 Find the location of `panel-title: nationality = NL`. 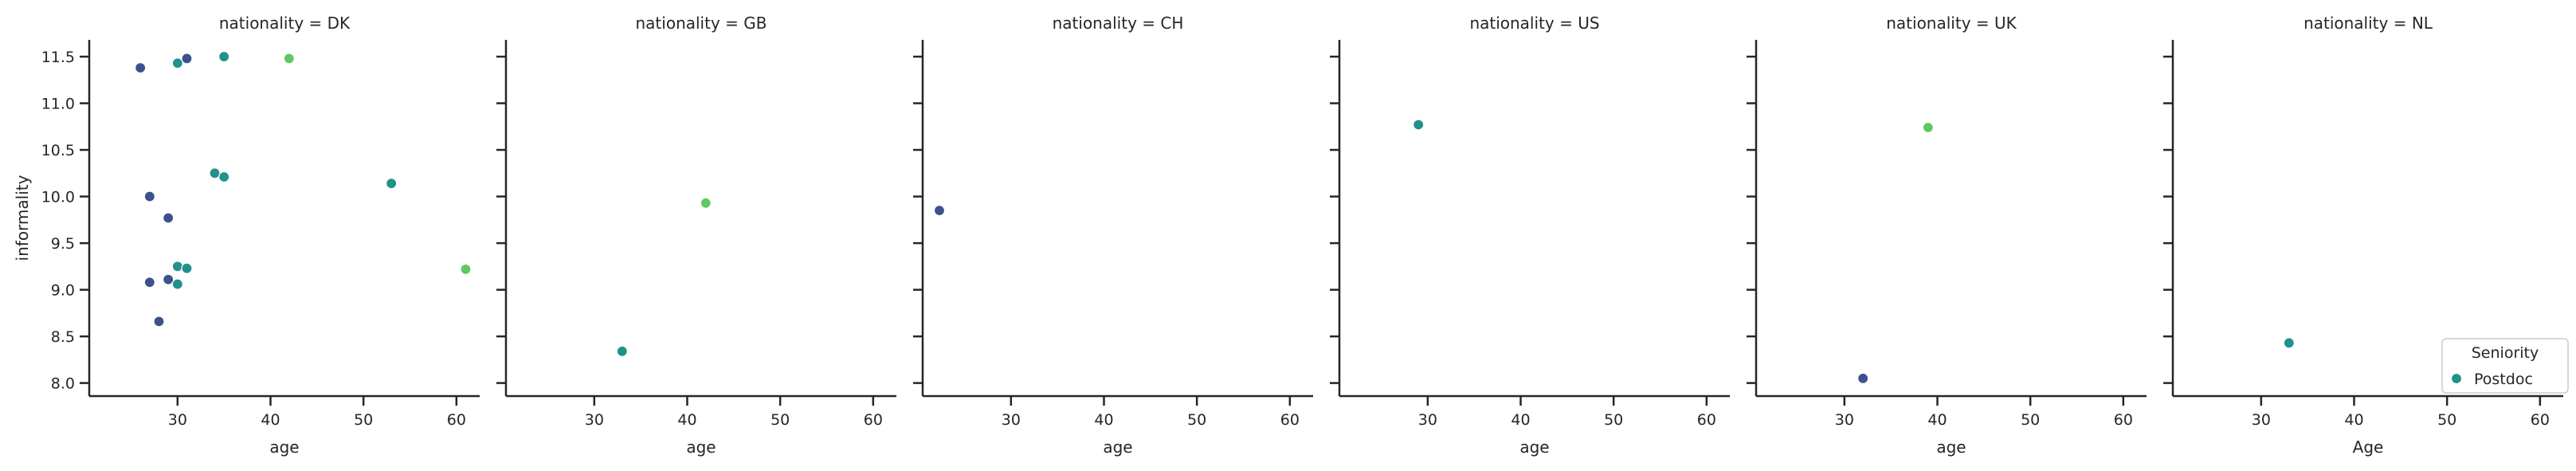

panel-title: nationality = NL is located at coordinates (2368, 23).